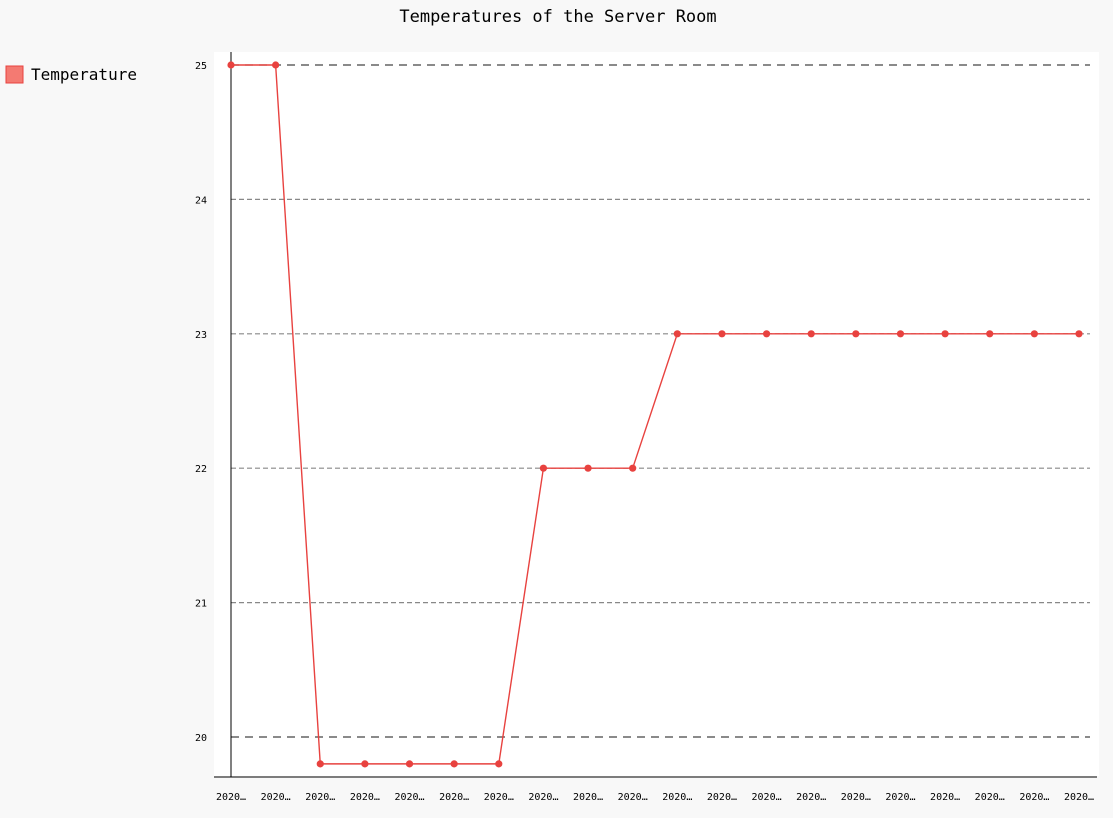 The height and width of the screenshot is (818, 1113). What do you see at coordinates (201, 738) in the screenshot?
I see `y-tick-label-20: 20` at bounding box center [201, 738].